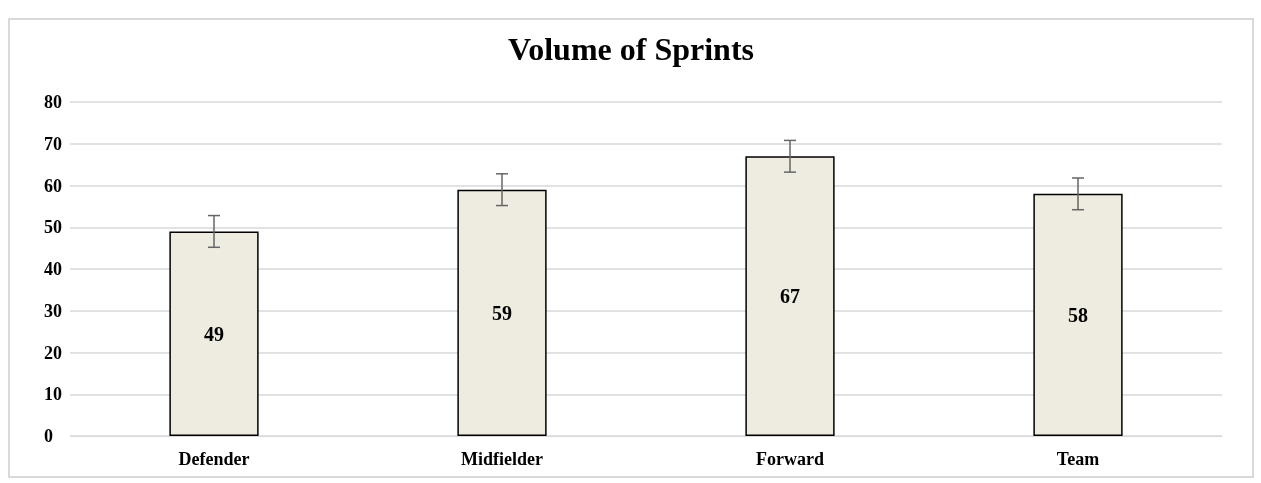 This screenshot has height=483, width=1261. Describe the element at coordinates (502, 459) in the screenshot. I see `x-tick-label: Midfielder` at that location.